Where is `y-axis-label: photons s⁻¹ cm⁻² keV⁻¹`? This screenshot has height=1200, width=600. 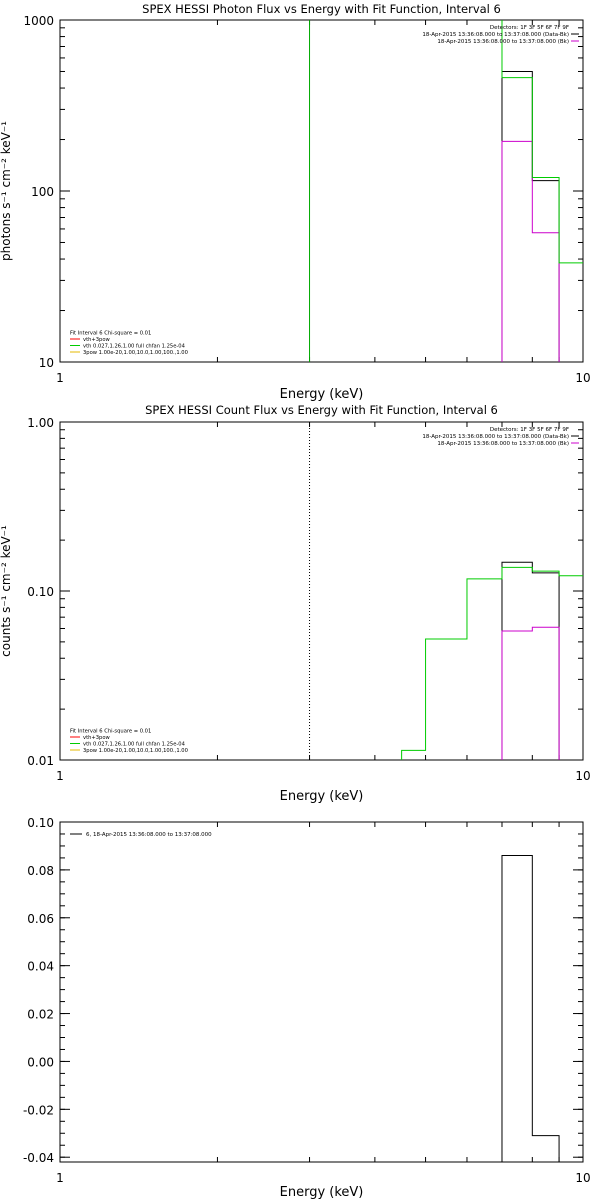
y-axis-label: photons s⁻¹ cm⁻² keV⁻¹ is located at coordinates (6, 191).